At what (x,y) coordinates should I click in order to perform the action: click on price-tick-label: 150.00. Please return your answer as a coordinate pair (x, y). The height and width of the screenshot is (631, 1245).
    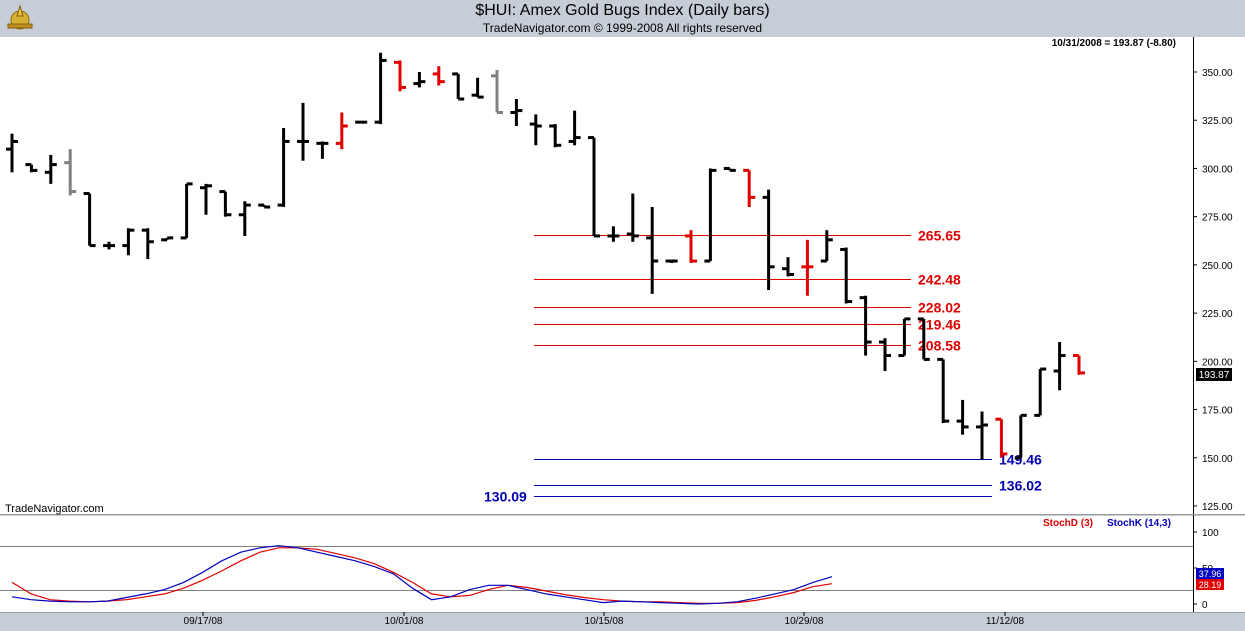
    Looking at the image, I should click on (1217, 459).